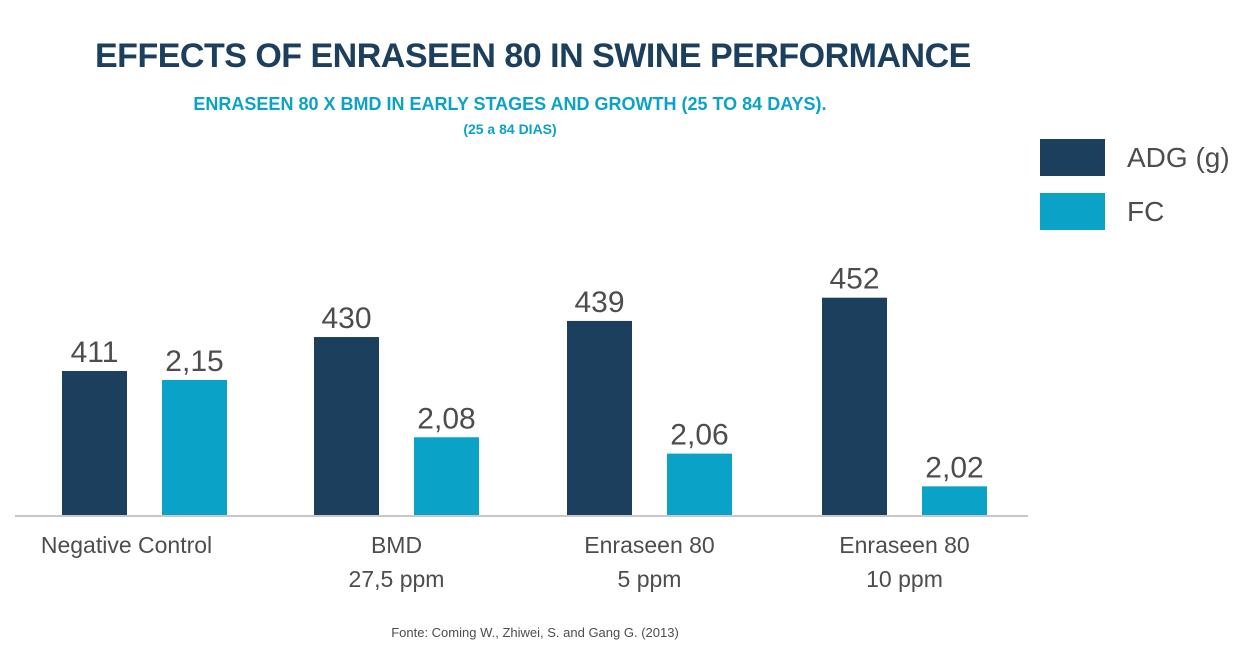 The image size is (1251, 670). Describe the element at coordinates (194, 361) in the screenshot. I see `data-label-fc-0: 2,15` at that location.